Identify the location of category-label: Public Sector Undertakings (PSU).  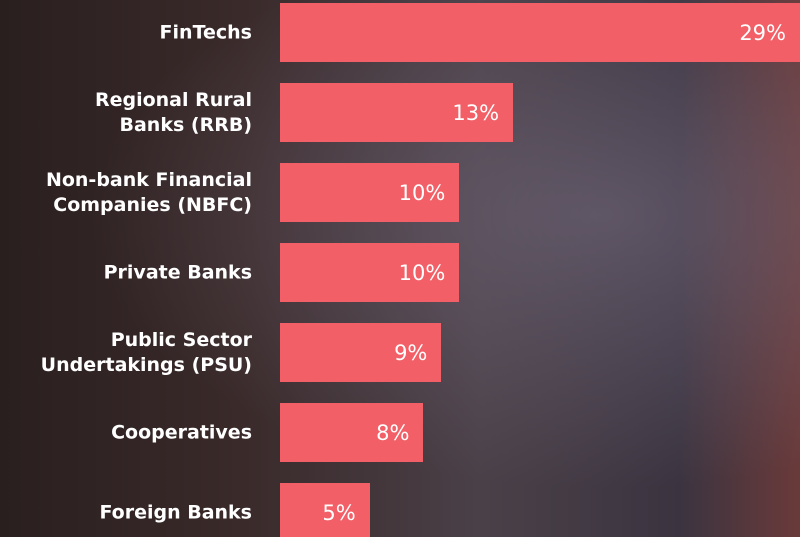
(146, 352).